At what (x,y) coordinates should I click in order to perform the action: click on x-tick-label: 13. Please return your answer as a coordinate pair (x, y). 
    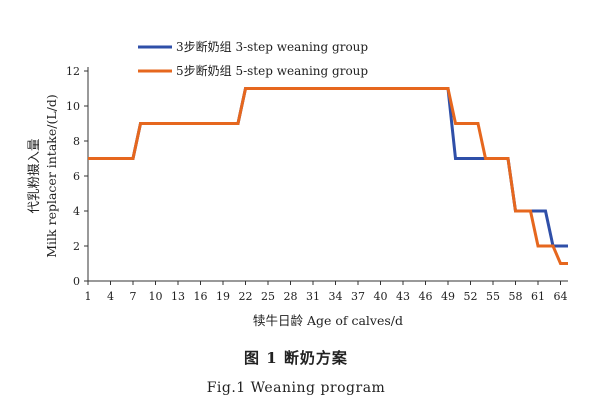
    Looking at the image, I should click on (178, 296).